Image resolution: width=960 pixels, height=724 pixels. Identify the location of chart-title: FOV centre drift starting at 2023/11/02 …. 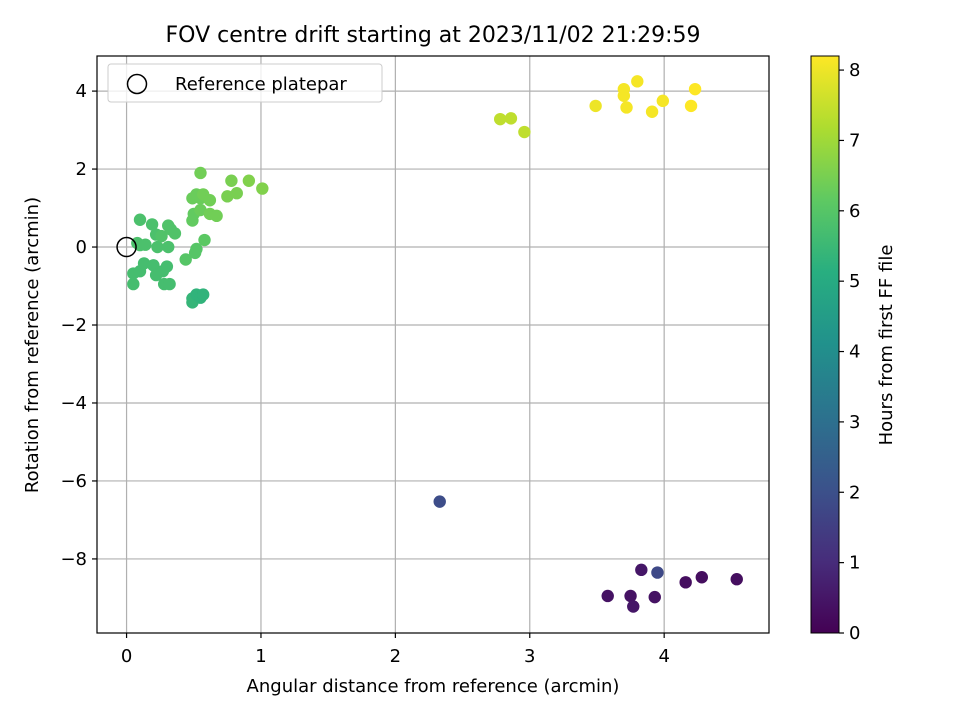
(433, 35).